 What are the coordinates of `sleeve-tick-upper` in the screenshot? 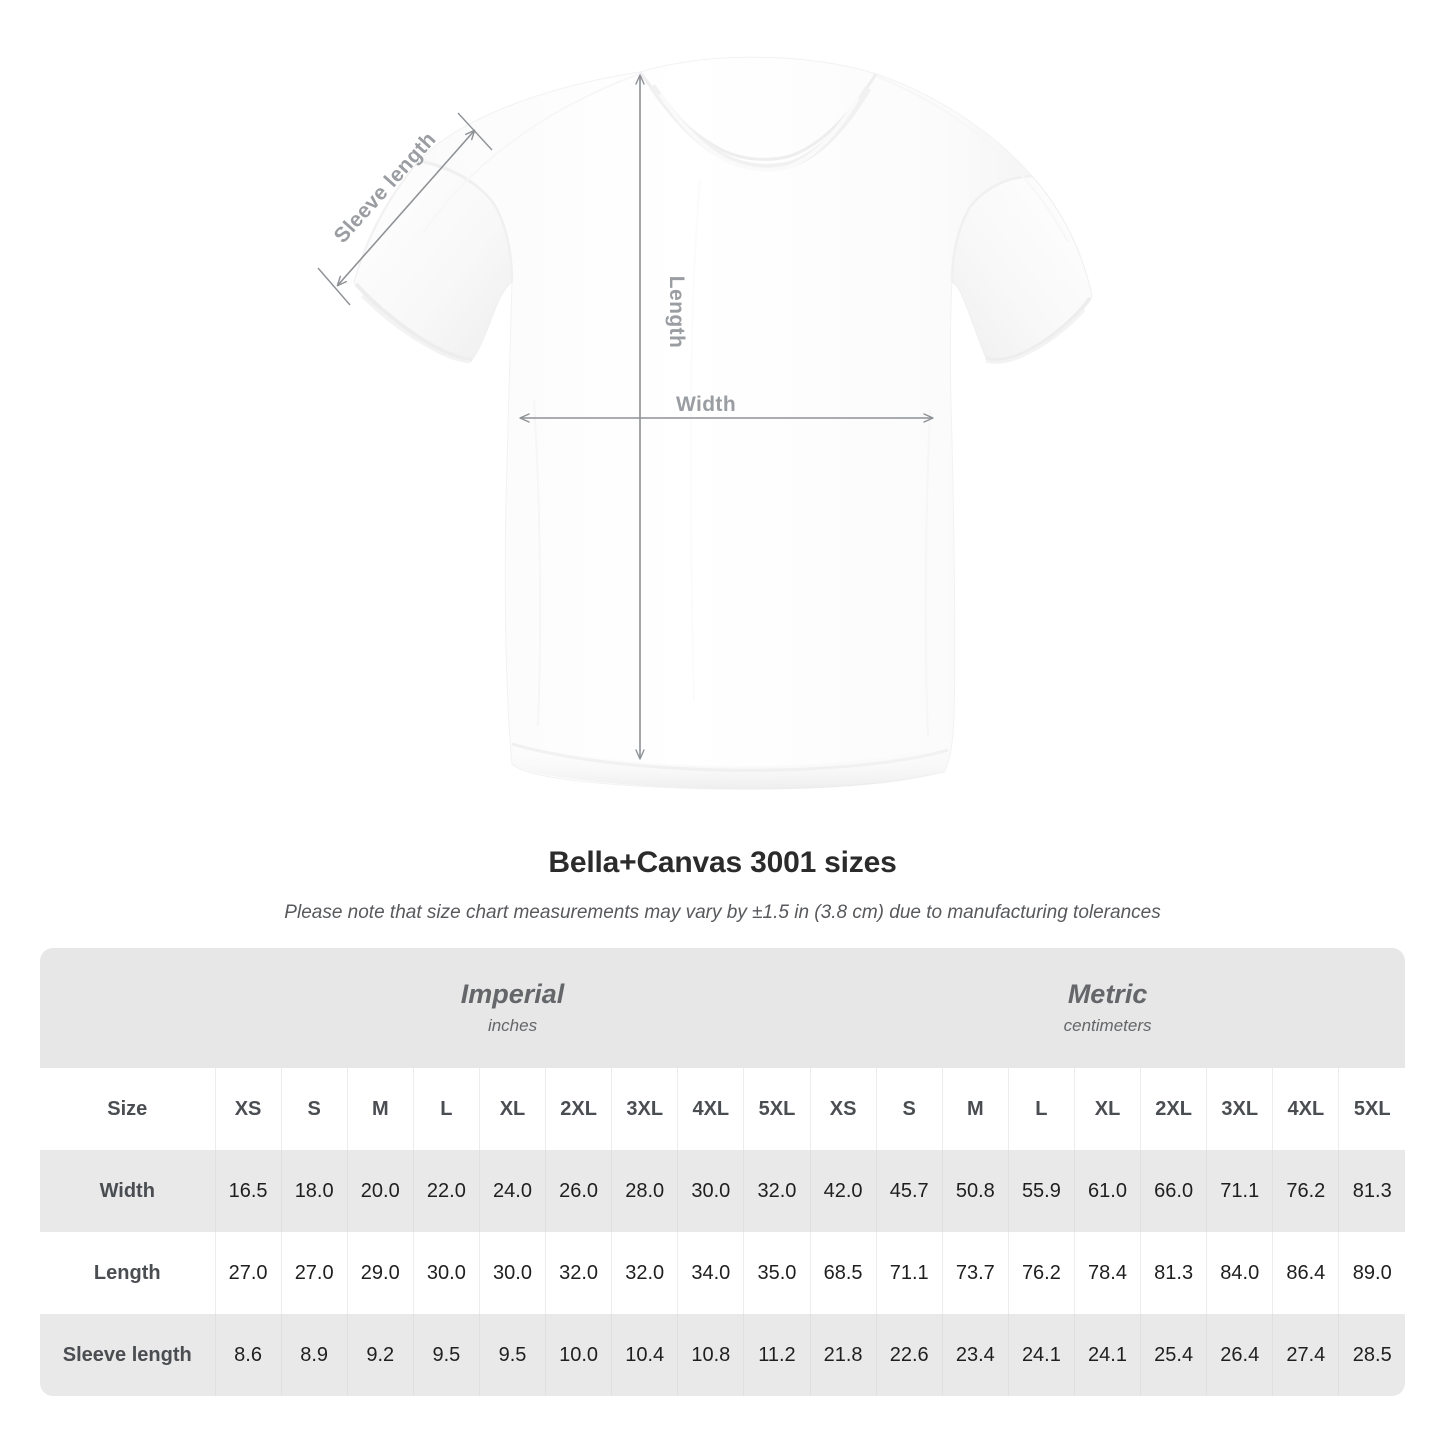 It's located at (475, 131).